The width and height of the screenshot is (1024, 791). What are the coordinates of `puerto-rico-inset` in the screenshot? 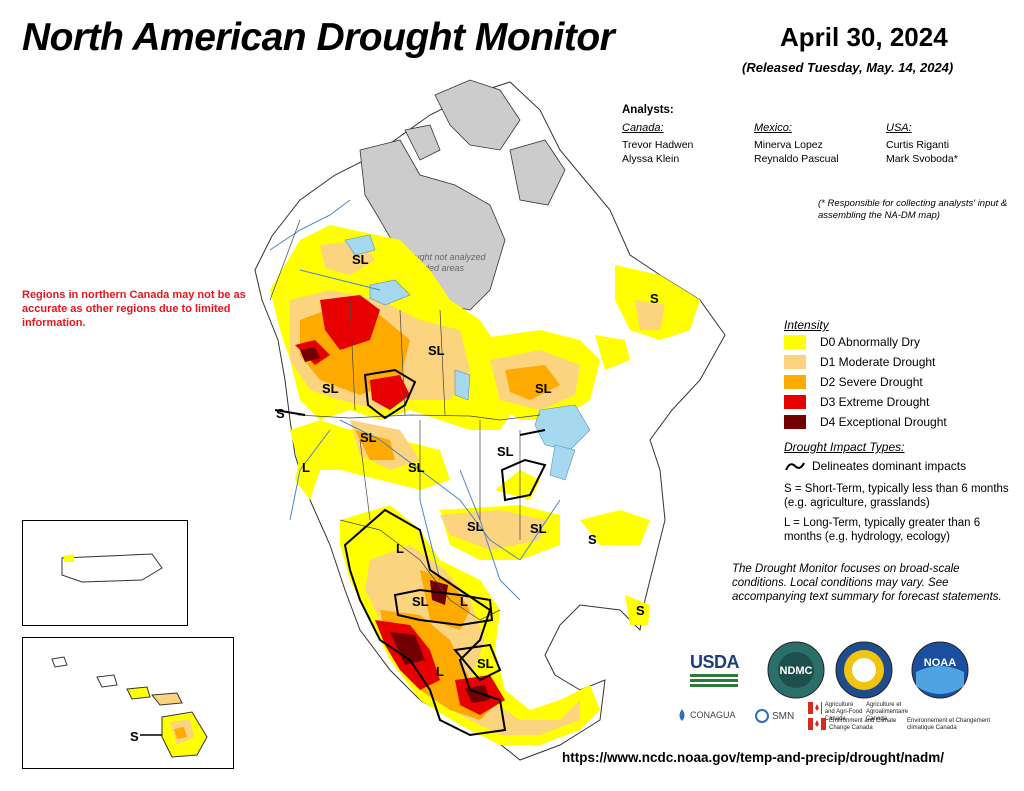 It's located at (105, 573).